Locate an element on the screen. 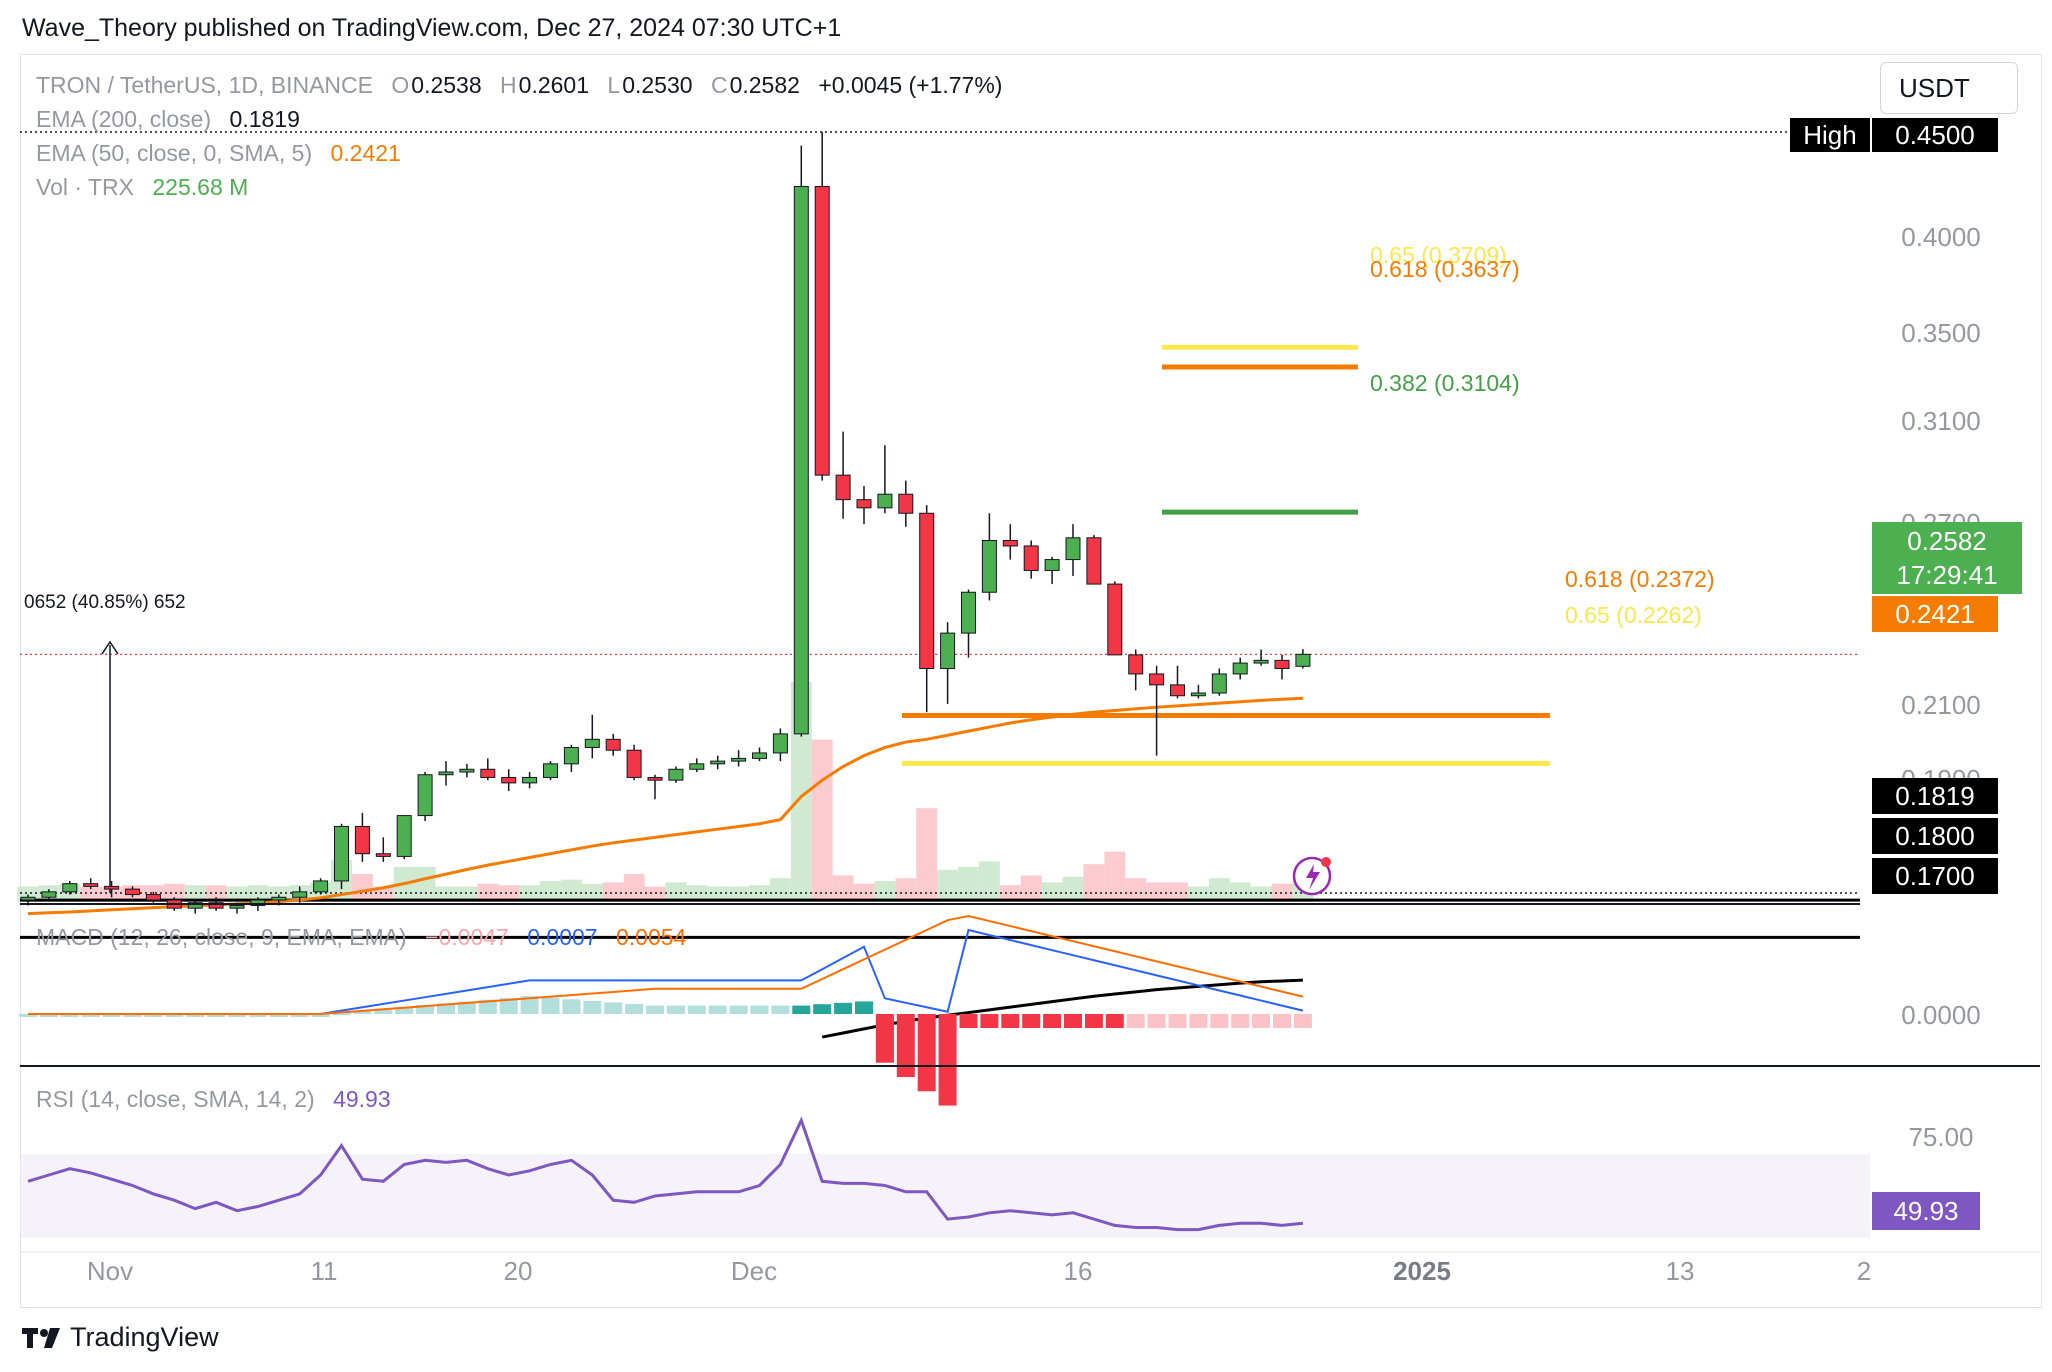 The image size is (2052, 1372). macd-line-value: 0.0007 is located at coordinates (562, 937).